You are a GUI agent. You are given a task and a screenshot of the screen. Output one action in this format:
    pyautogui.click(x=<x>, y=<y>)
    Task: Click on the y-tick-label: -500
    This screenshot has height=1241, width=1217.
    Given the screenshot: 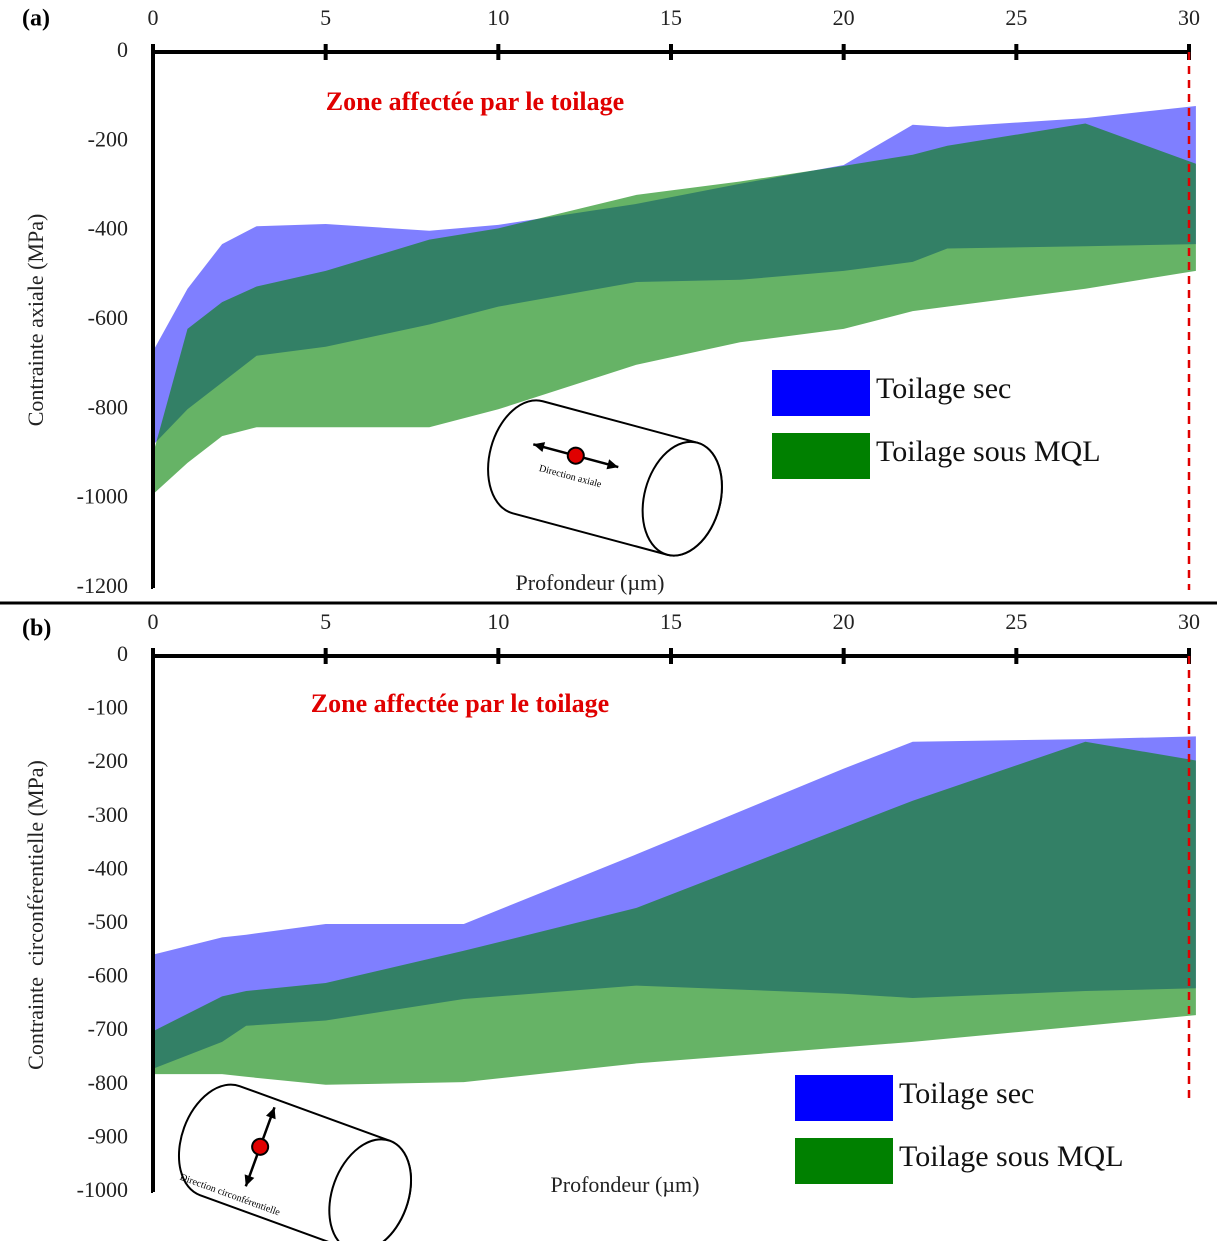 What is the action you would take?
    pyautogui.click(x=108, y=921)
    